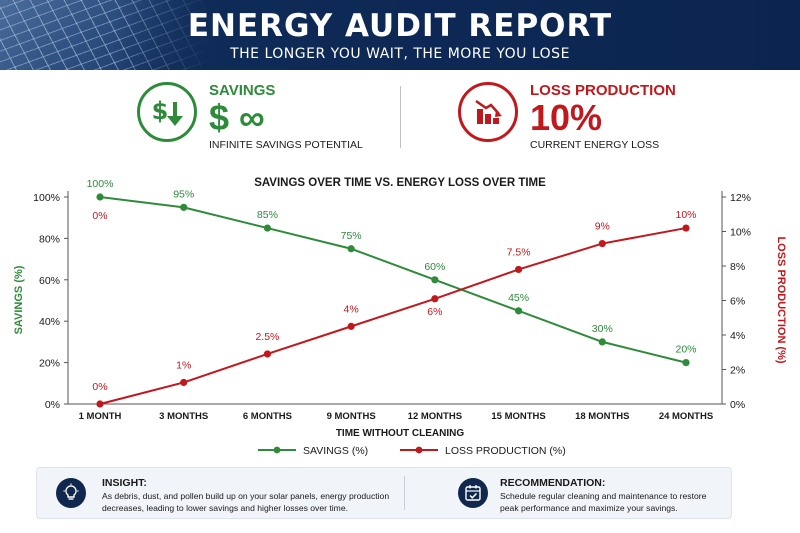  Describe the element at coordinates (737, 336) in the screenshot. I see `y-right-tick-label: 4%` at that location.